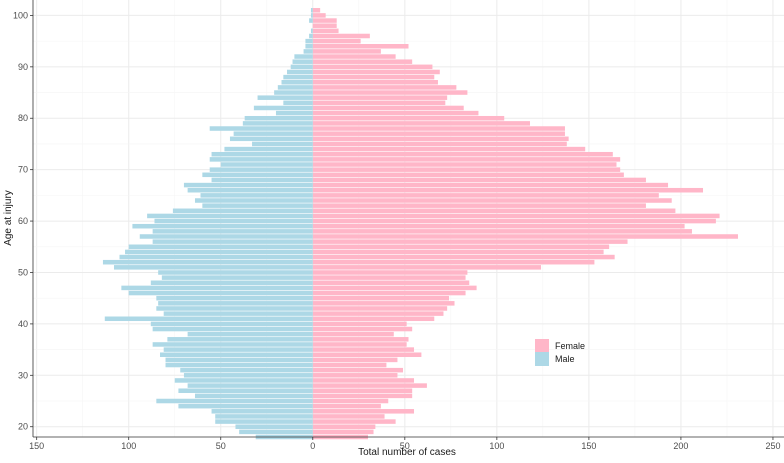  I want to click on y-tick-label: 60, so click(23, 221).